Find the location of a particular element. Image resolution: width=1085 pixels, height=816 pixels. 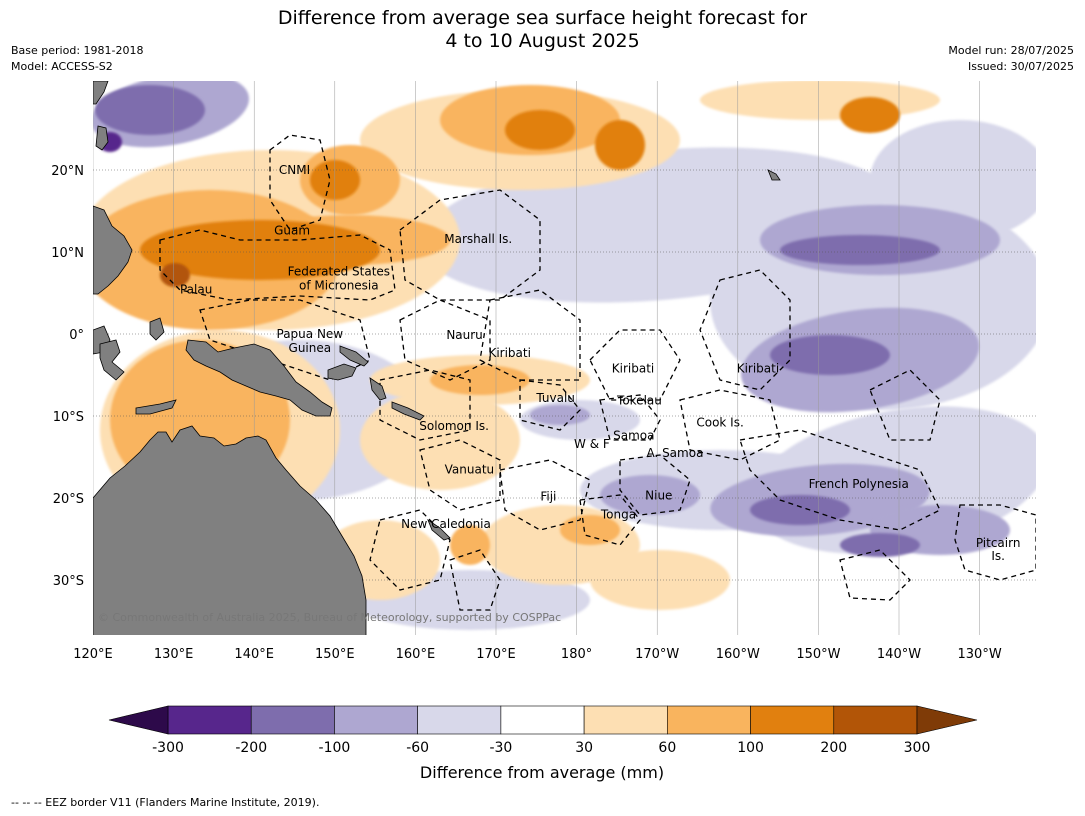

bougainville-land is located at coordinates (378, 389).